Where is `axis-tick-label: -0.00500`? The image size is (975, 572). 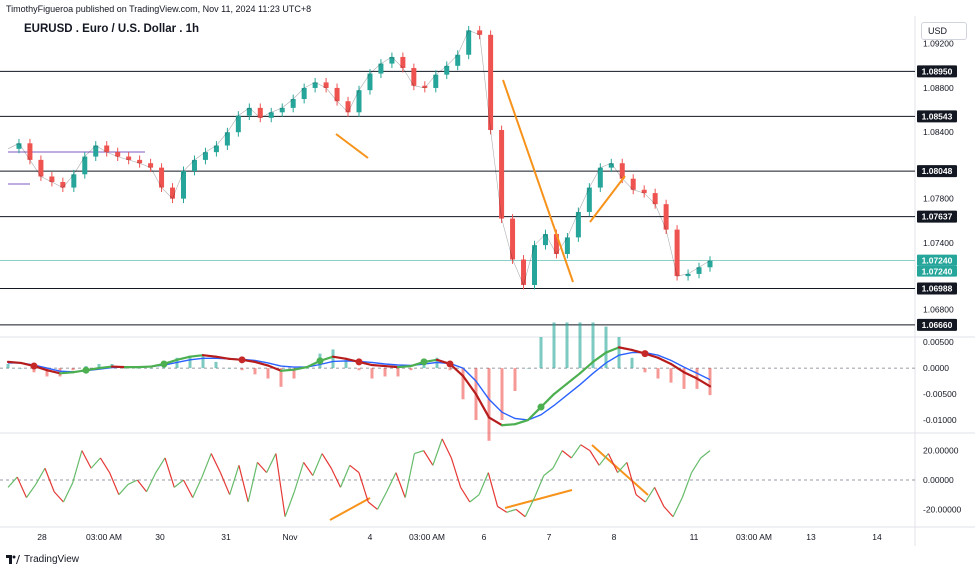
axis-tick-label: -0.00500 is located at coordinates (940, 394).